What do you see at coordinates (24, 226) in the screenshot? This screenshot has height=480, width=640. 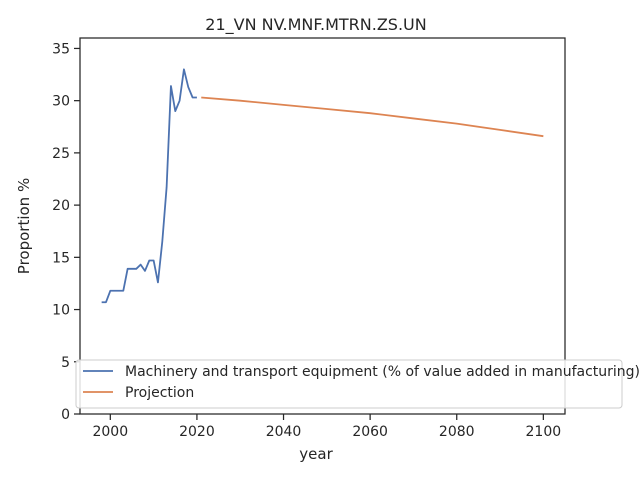 I see `y-axis-label: Proportion %` at bounding box center [24, 226].